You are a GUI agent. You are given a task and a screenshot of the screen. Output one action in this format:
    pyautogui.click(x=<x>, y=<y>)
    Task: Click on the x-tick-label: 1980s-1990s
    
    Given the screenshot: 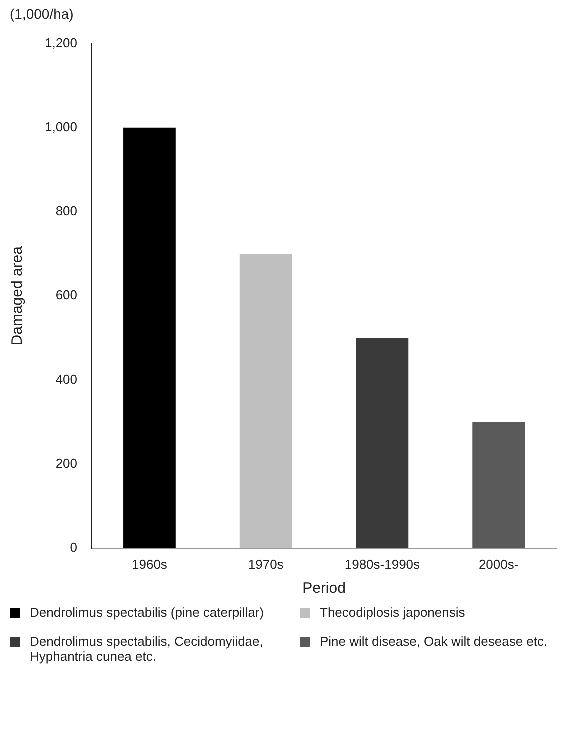 What is the action you would take?
    pyautogui.click(x=382, y=564)
    